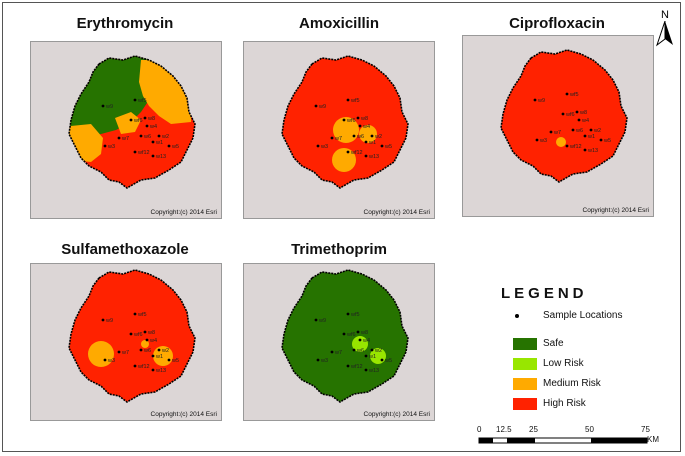 Image resolution: width=685 pixels, height=456 pixels. Describe the element at coordinates (517, 316) in the screenshot. I see `point-icon` at that location.